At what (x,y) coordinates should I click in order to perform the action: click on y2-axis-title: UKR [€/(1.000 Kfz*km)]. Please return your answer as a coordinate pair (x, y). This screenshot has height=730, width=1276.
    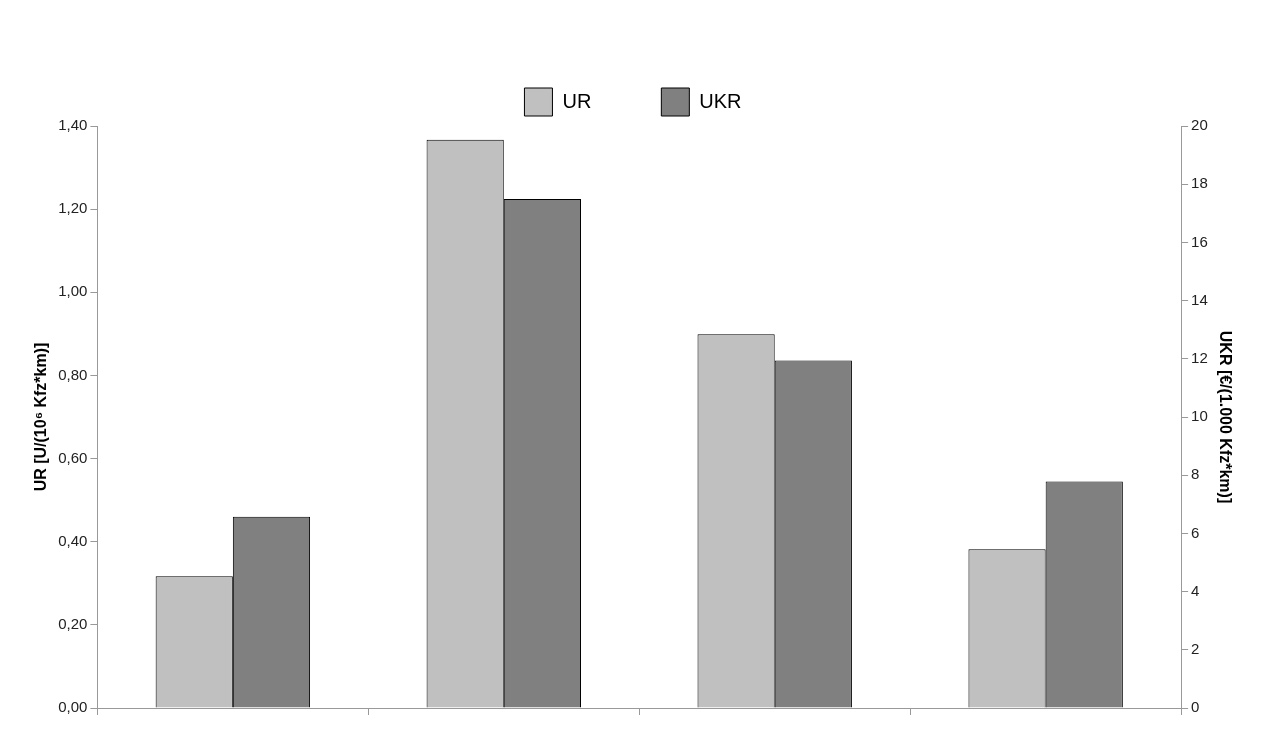
    Looking at the image, I should click on (1225, 417).